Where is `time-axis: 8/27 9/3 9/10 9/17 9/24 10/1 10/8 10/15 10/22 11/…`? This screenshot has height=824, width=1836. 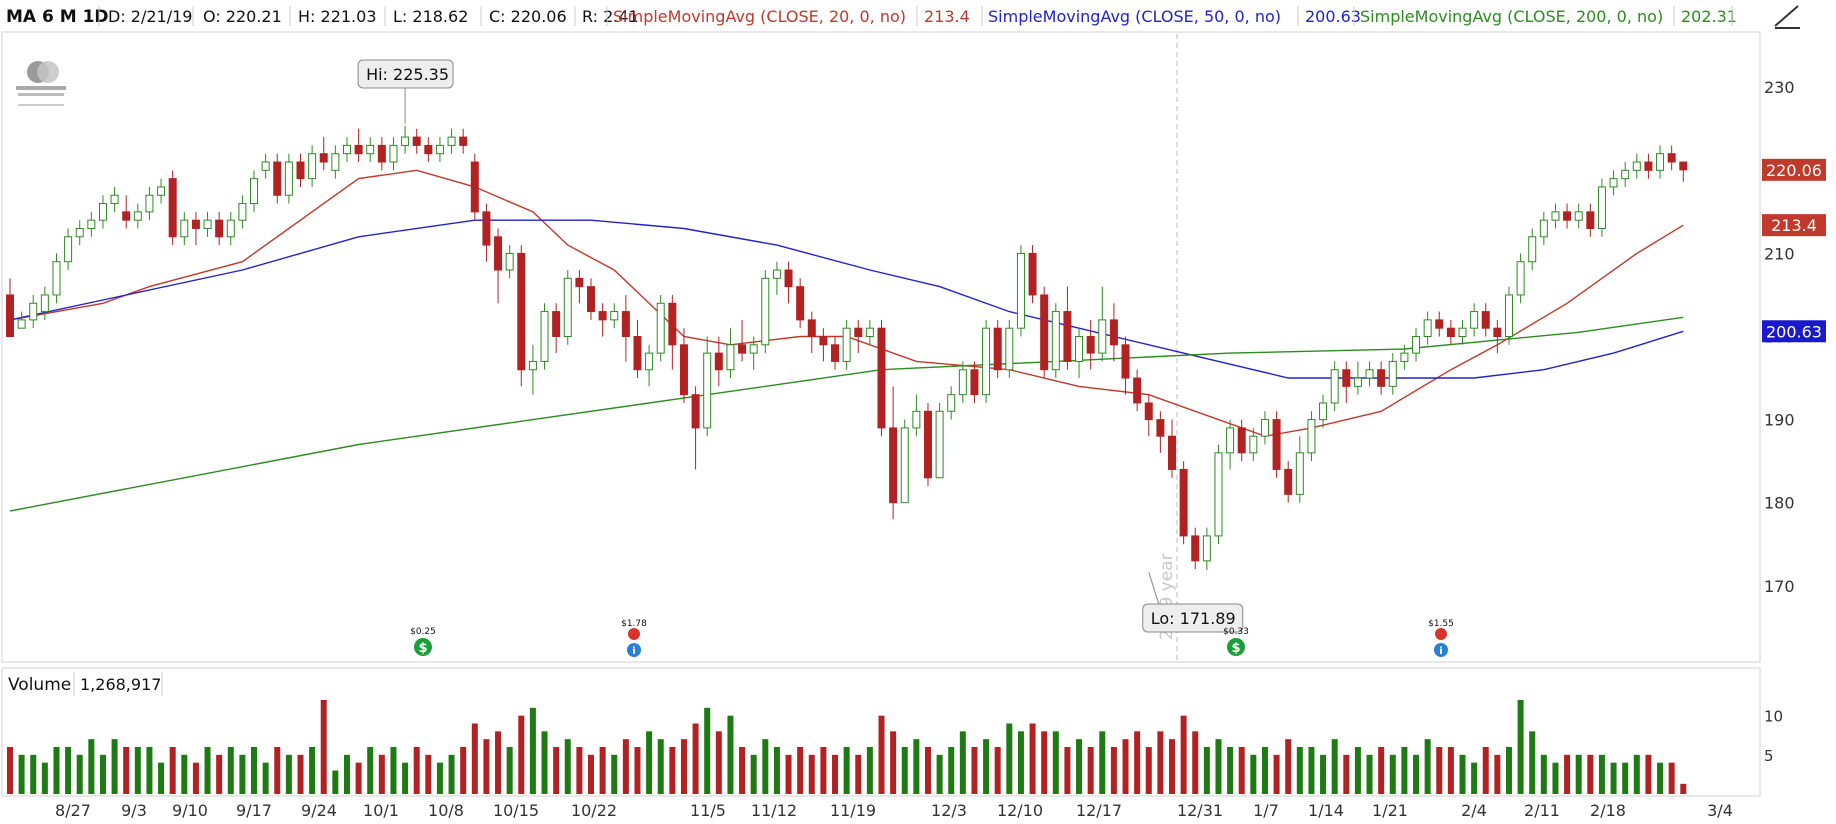 time-axis: 8/27 9/3 9/10 9/17 9/24 10/1 10/8 10/15 10/22 11/… is located at coordinates (894, 810).